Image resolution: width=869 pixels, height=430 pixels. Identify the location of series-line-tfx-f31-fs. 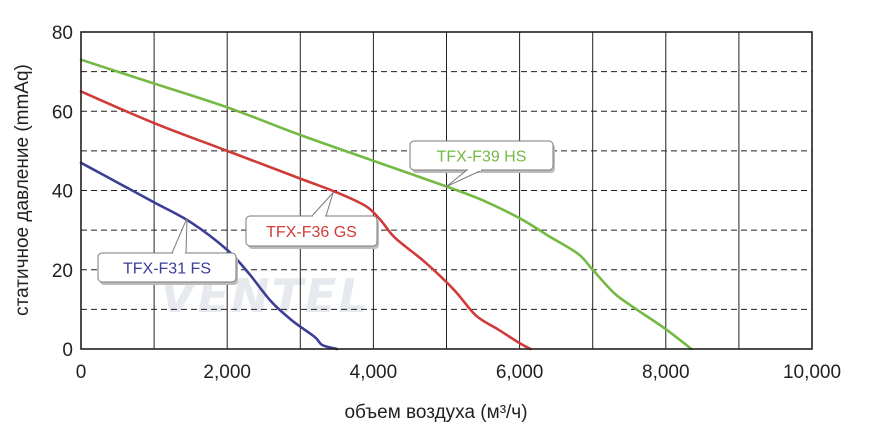
(209, 256).